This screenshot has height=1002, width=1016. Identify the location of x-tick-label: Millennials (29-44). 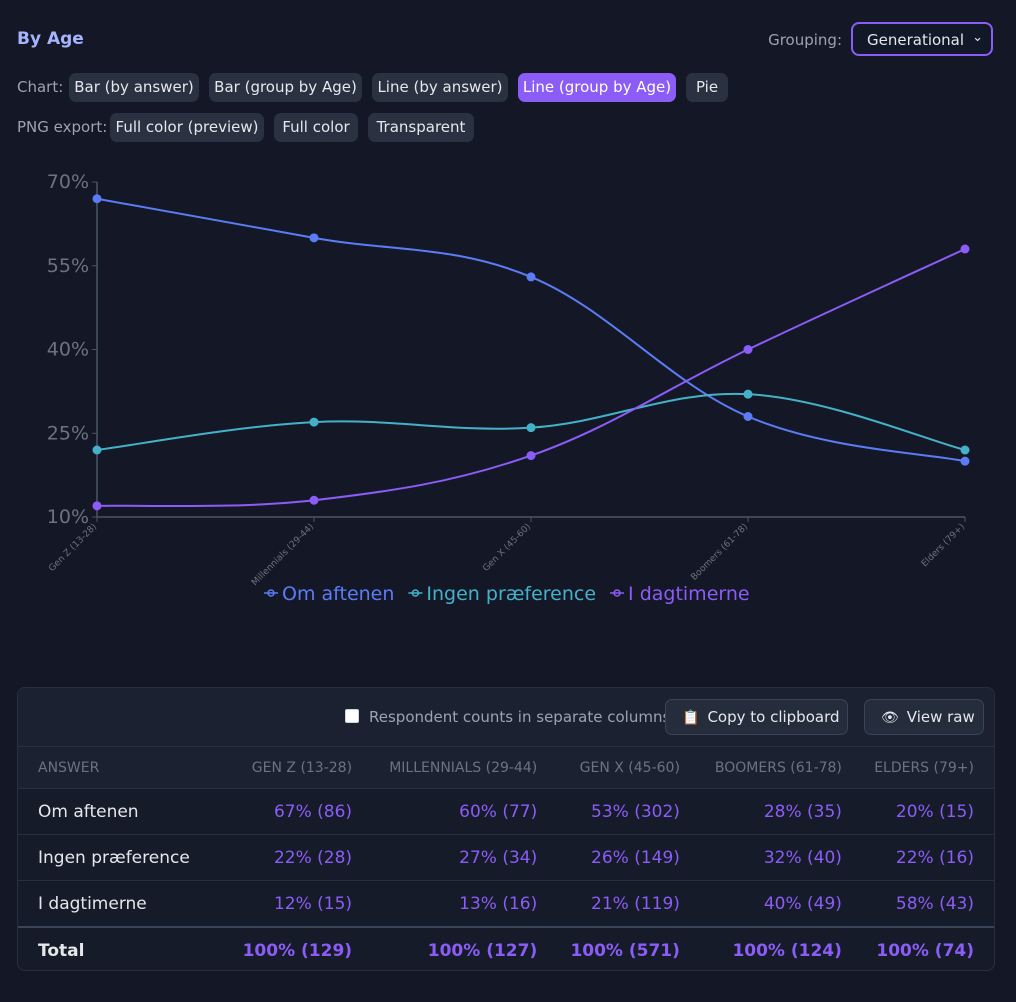
(283, 555).